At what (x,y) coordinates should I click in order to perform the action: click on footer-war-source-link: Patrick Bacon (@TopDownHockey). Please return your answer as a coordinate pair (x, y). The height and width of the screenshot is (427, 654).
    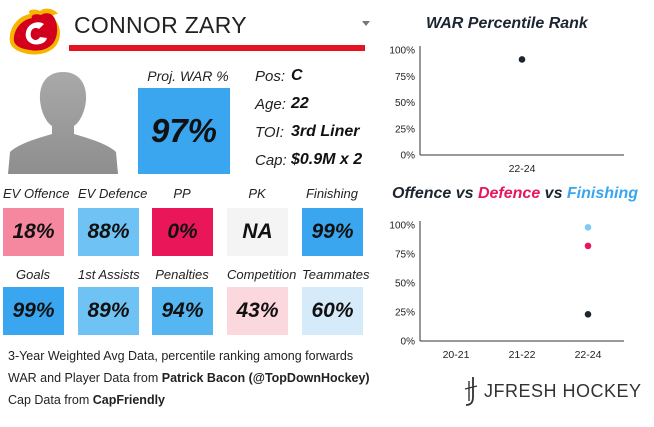
    Looking at the image, I should click on (265, 378).